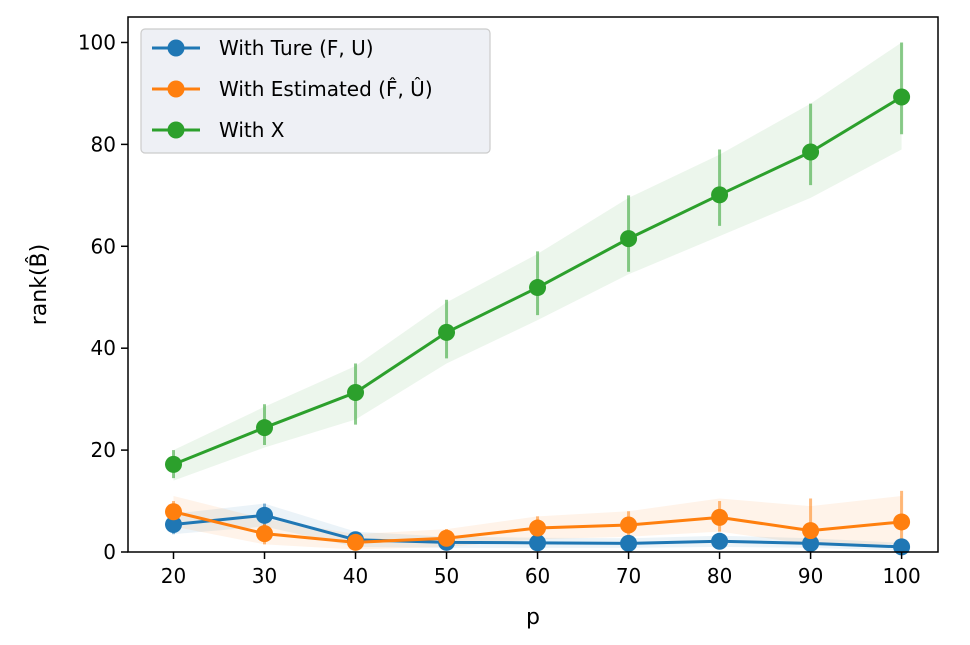  I want to click on legend-label: With Ture (F, U), so click(296, 48).